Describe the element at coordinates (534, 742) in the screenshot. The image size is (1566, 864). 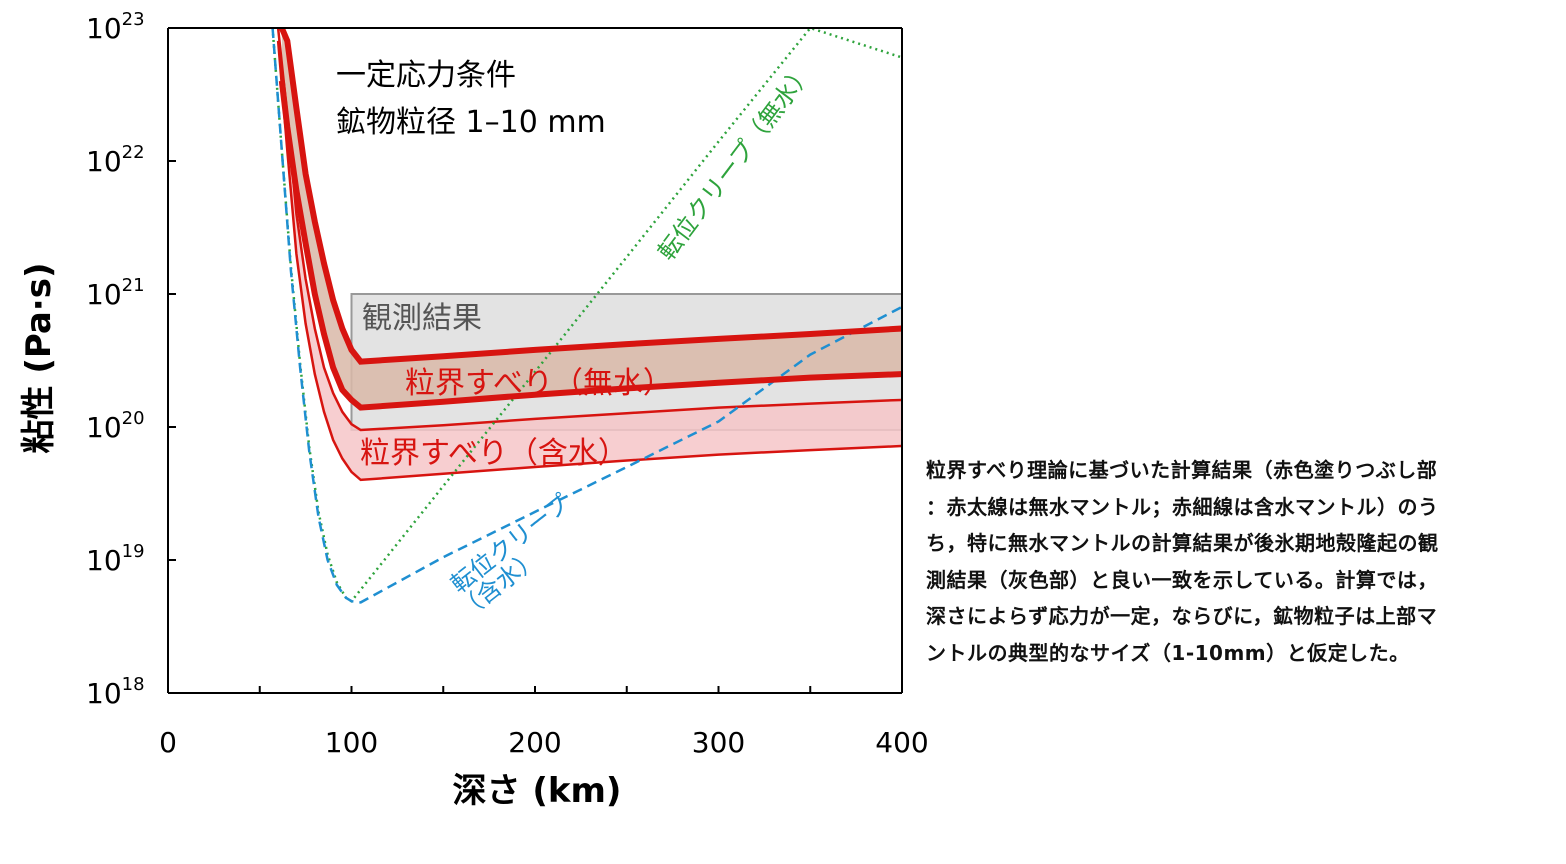
I see `x-tick-label: 200` at that location.